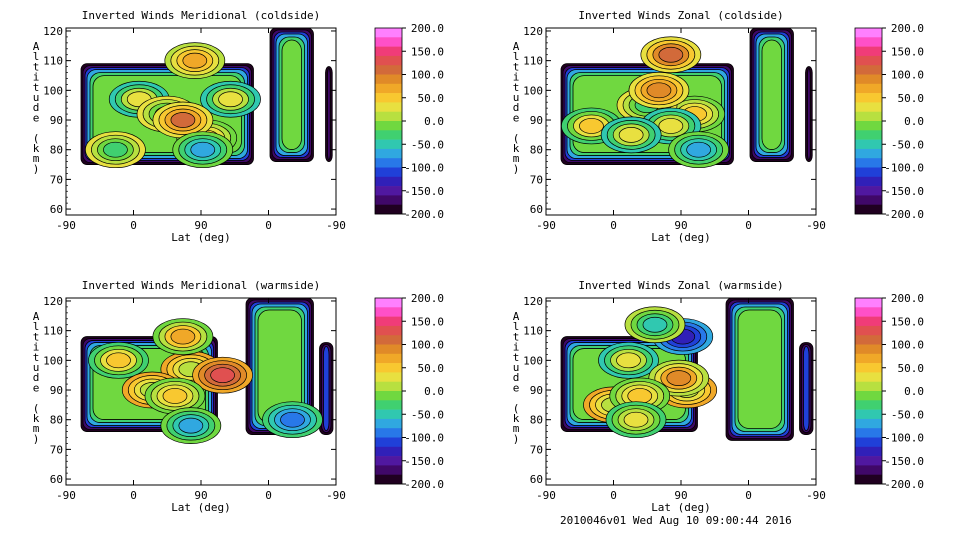 The height and width of the screenshot is (540, 960). What do you see at coordinates (424, 438) in the screenshot?
I see `colorbar-label: -100.0` at bounding box center [424, 438].